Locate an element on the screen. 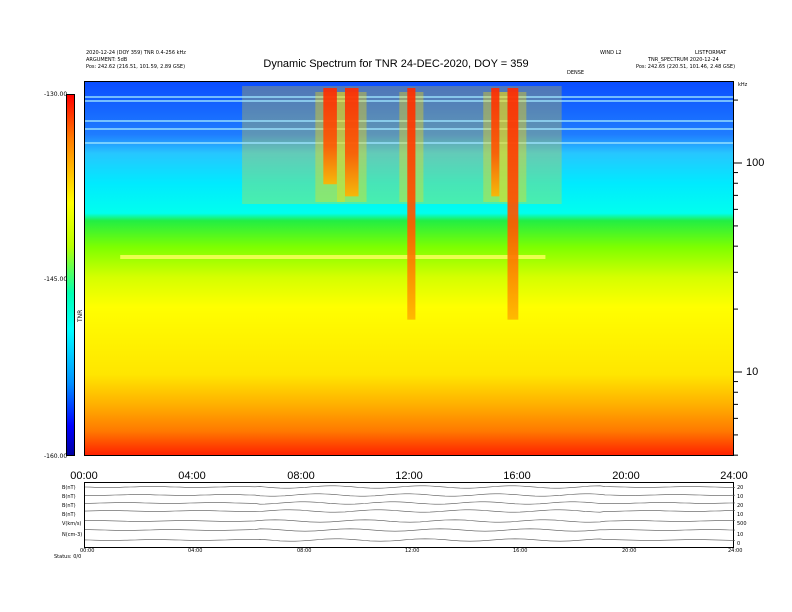 This screenshot has height=612, width=792. x-tick-0: 00:00 is located at coordinates (84, 476).